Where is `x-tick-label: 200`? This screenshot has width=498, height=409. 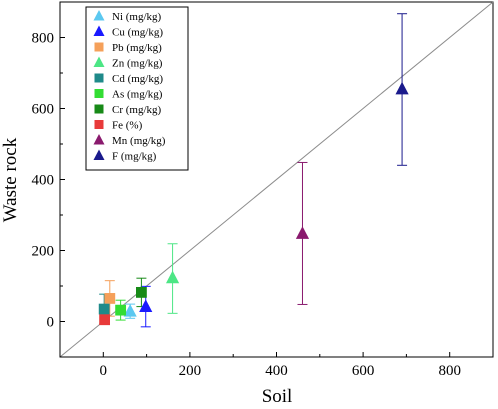 x-tick-label: 200 is located at coordinates (190, 371).